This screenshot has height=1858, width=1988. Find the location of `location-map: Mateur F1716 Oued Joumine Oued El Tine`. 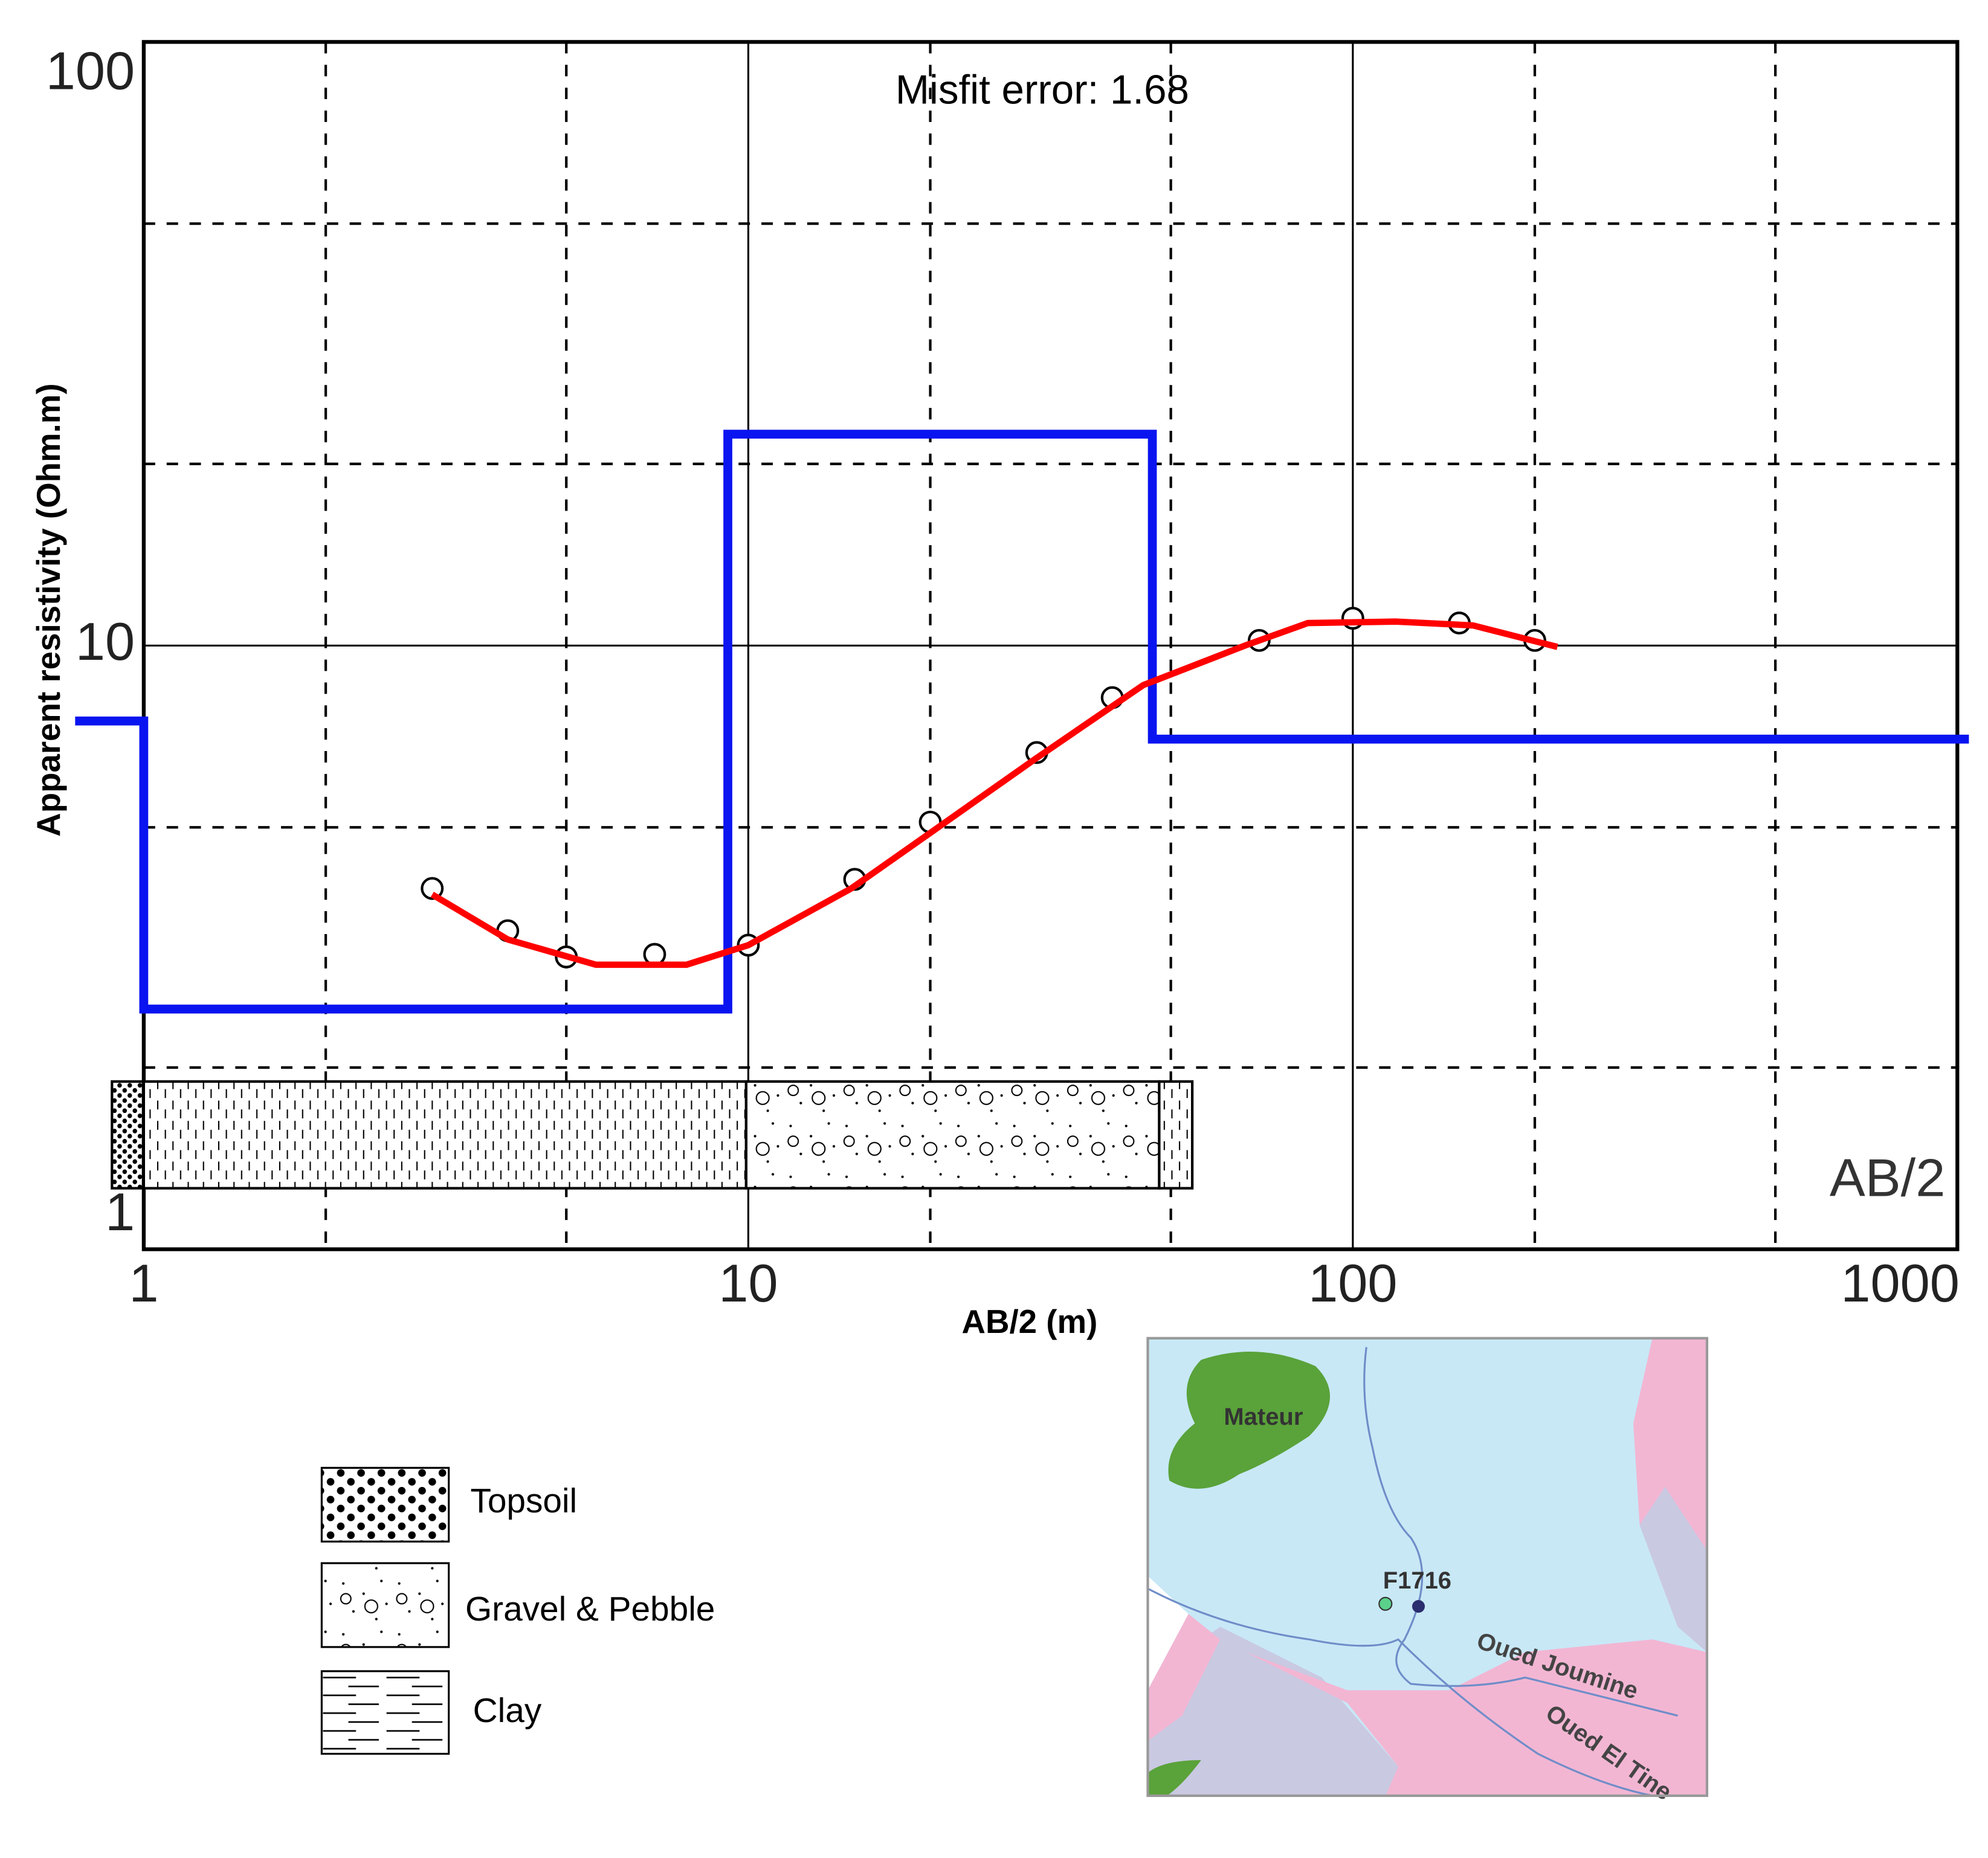

location-map: Mateur F1716 Oued Joumine Oued El Tine is located at coordinates (1427, 1571).